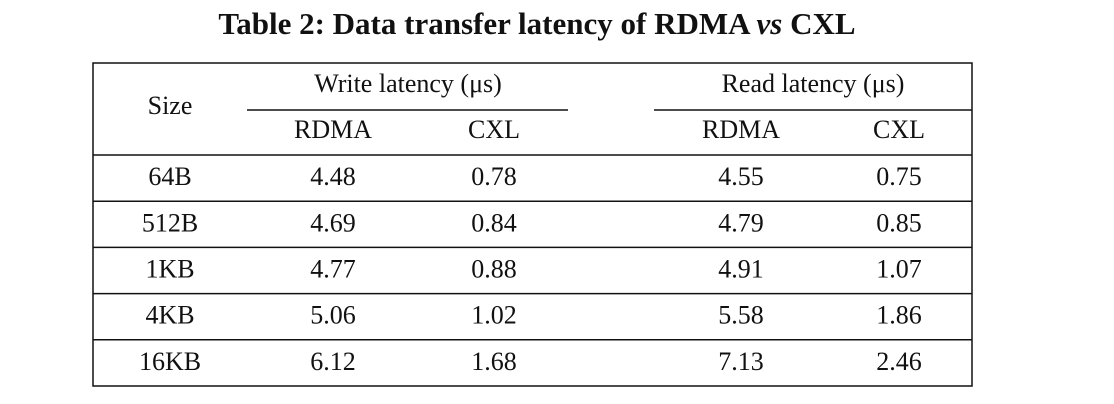  What do you see at coordinates (741, 176) in the screenshot?
I see `cell-value: 4.55` at bounding box center [741, 176].